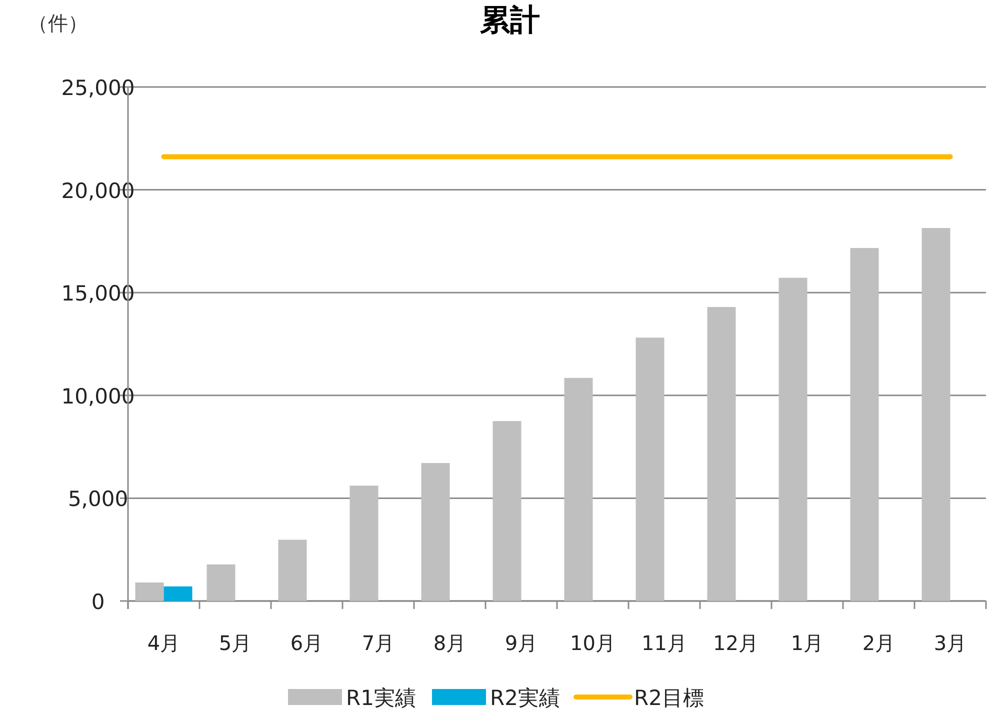 Image resolution: width=988 pixels, height=717 pixels. Describe the element at coordinates (664, 643) in the screenshot. I see `x-tick-label: 11月` at that location.